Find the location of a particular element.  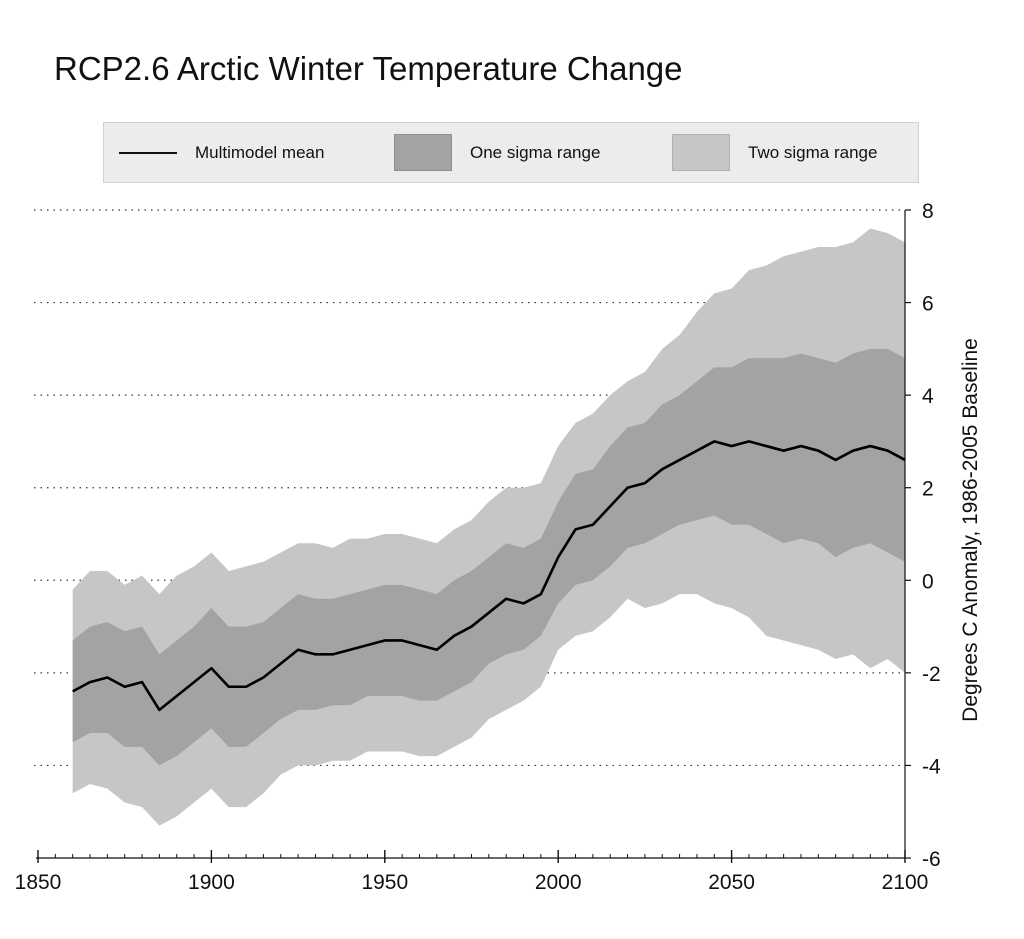

y-tick-label: -2 is located at coordinates (931, 674).